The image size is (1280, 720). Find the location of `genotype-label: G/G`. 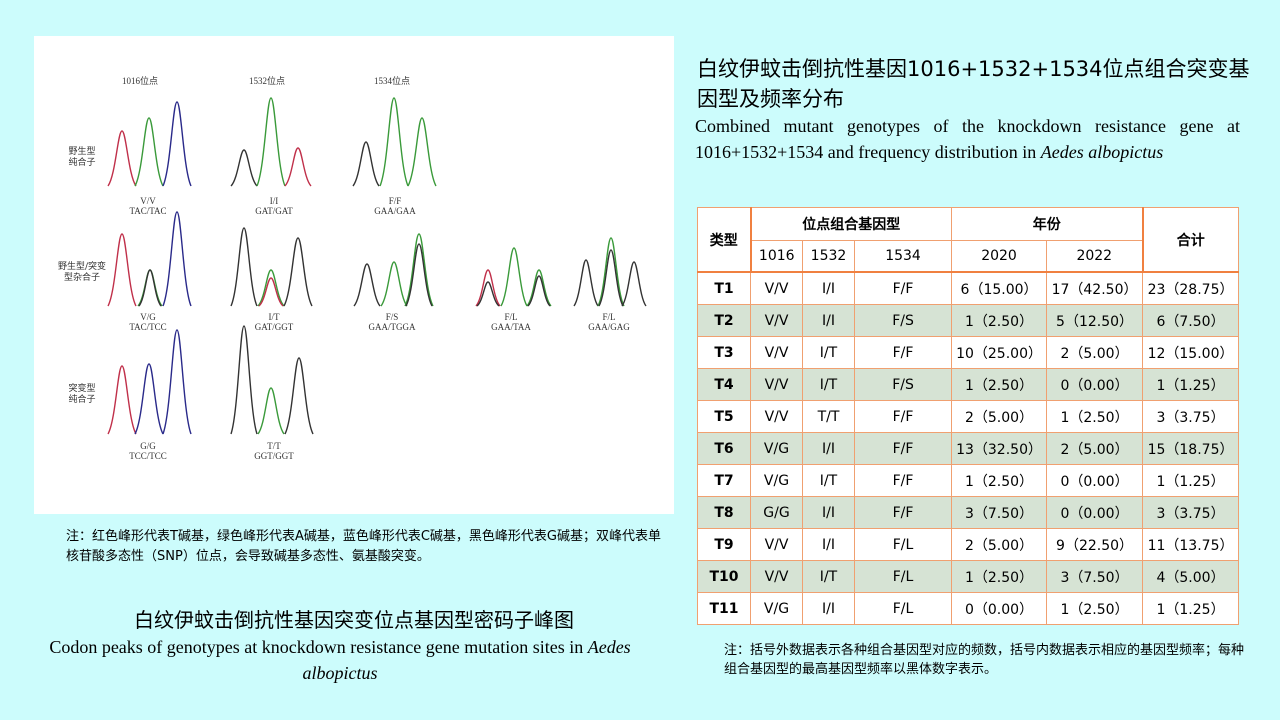

genotype-label: G/G is located at coordinates (148, 446).